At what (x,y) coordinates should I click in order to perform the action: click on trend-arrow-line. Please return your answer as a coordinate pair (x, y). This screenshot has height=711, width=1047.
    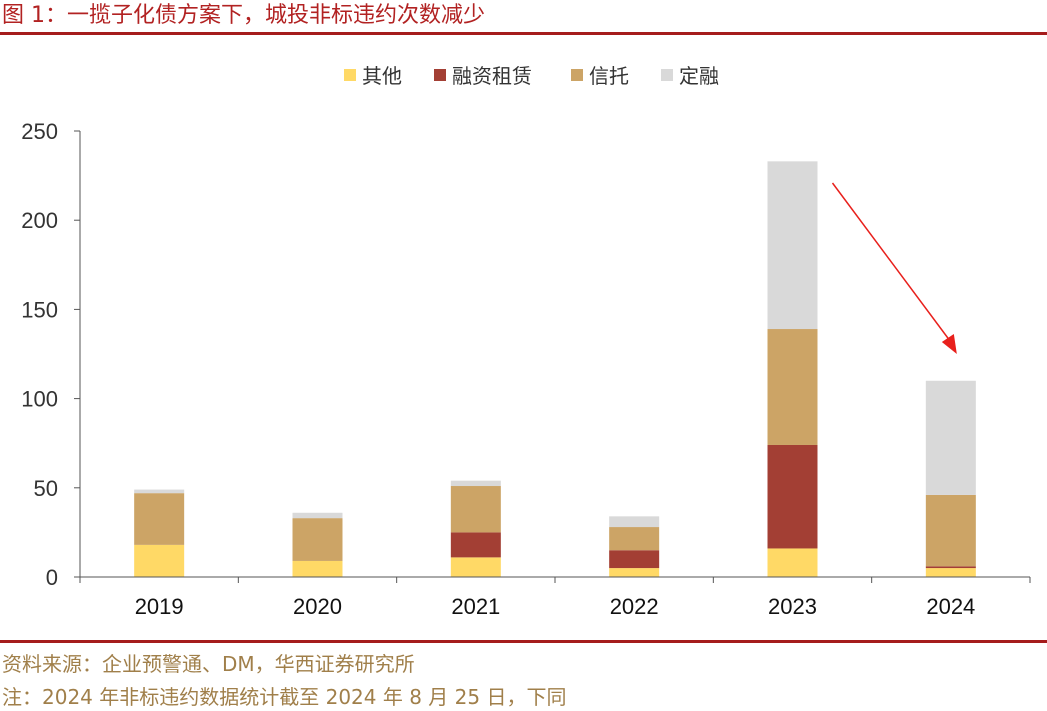
    Looking at the image, I should click on (891, 262).